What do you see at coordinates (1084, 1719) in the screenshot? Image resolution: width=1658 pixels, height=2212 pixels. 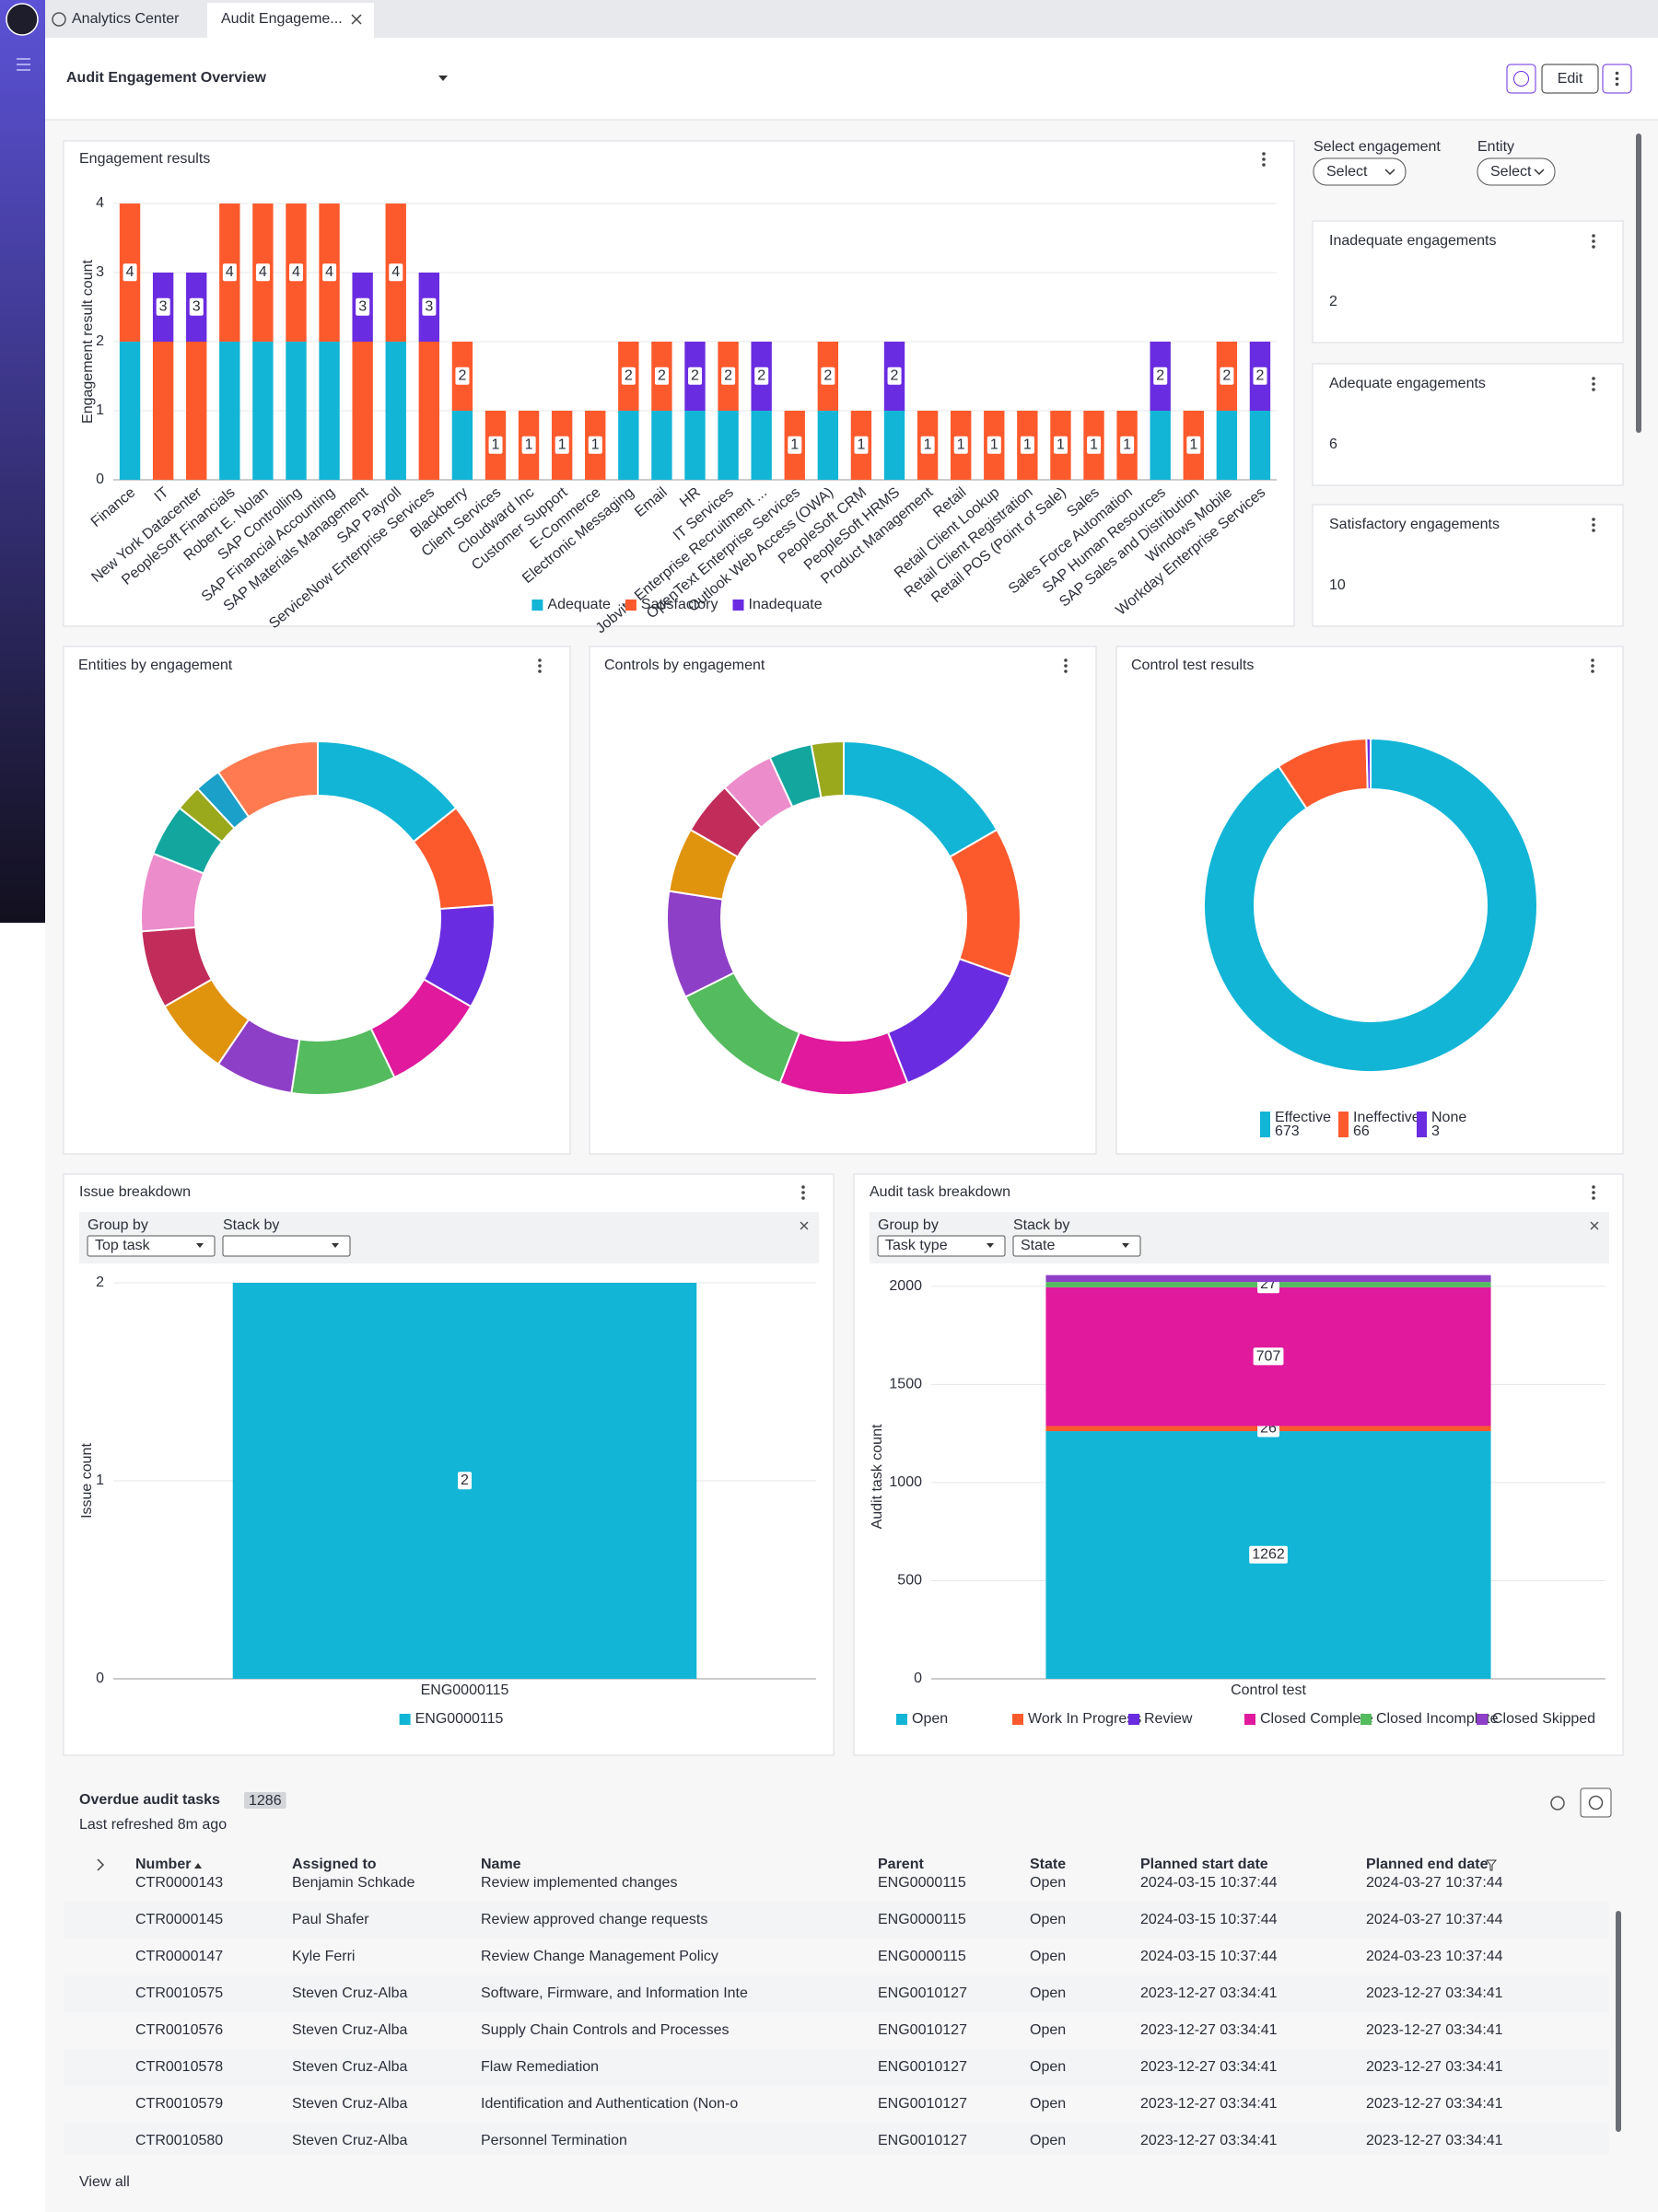 I see `legend-label: Work In Progress` at bounding box center [1084, 1719].